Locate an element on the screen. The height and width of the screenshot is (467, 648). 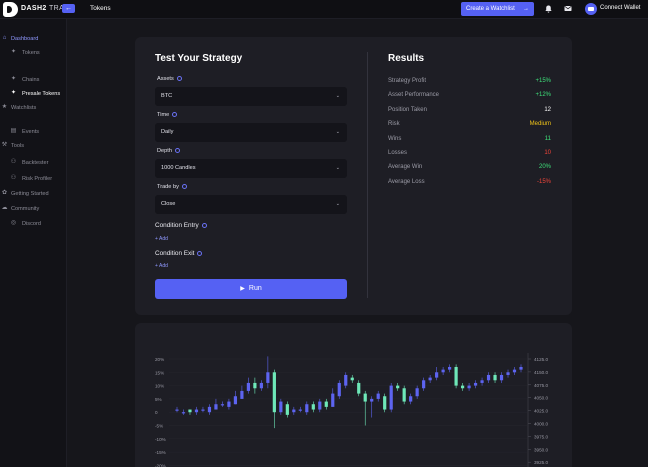
time-select: Daily ⌄ is located at coordinates (251, 132).